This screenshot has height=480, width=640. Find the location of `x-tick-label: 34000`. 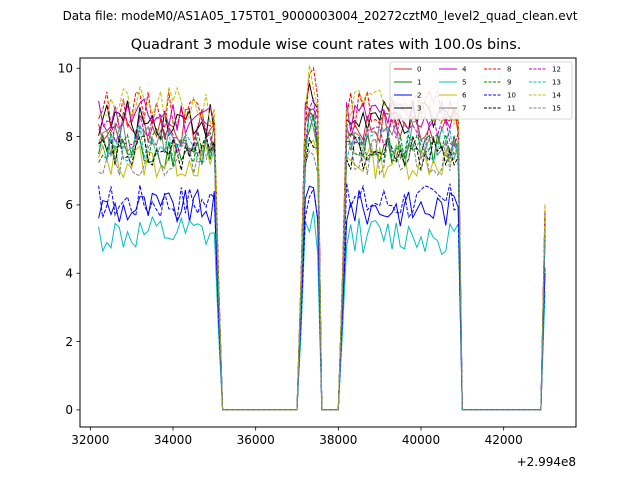

x-tick-label: 34000 is located at coordinates (173, 440).